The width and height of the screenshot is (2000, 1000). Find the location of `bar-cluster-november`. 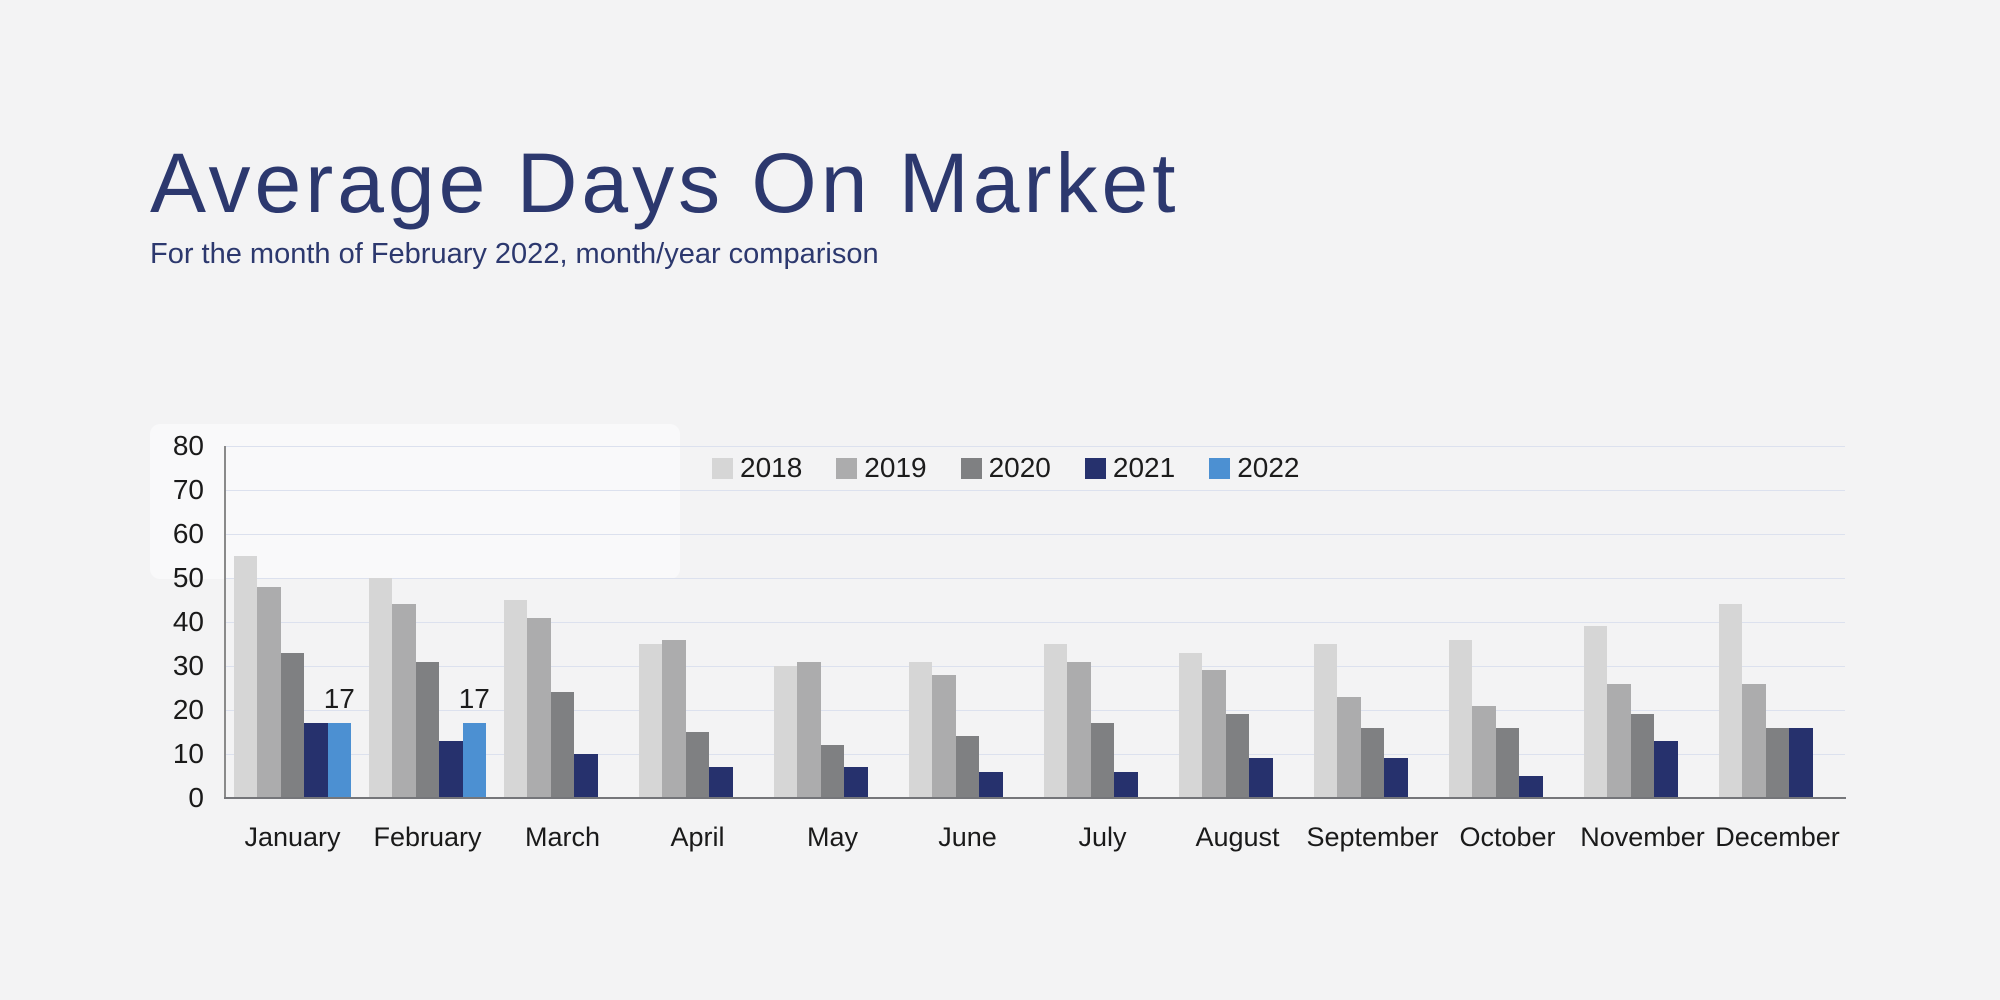

bar-cluster-november is located at coordinates (1642, 622).